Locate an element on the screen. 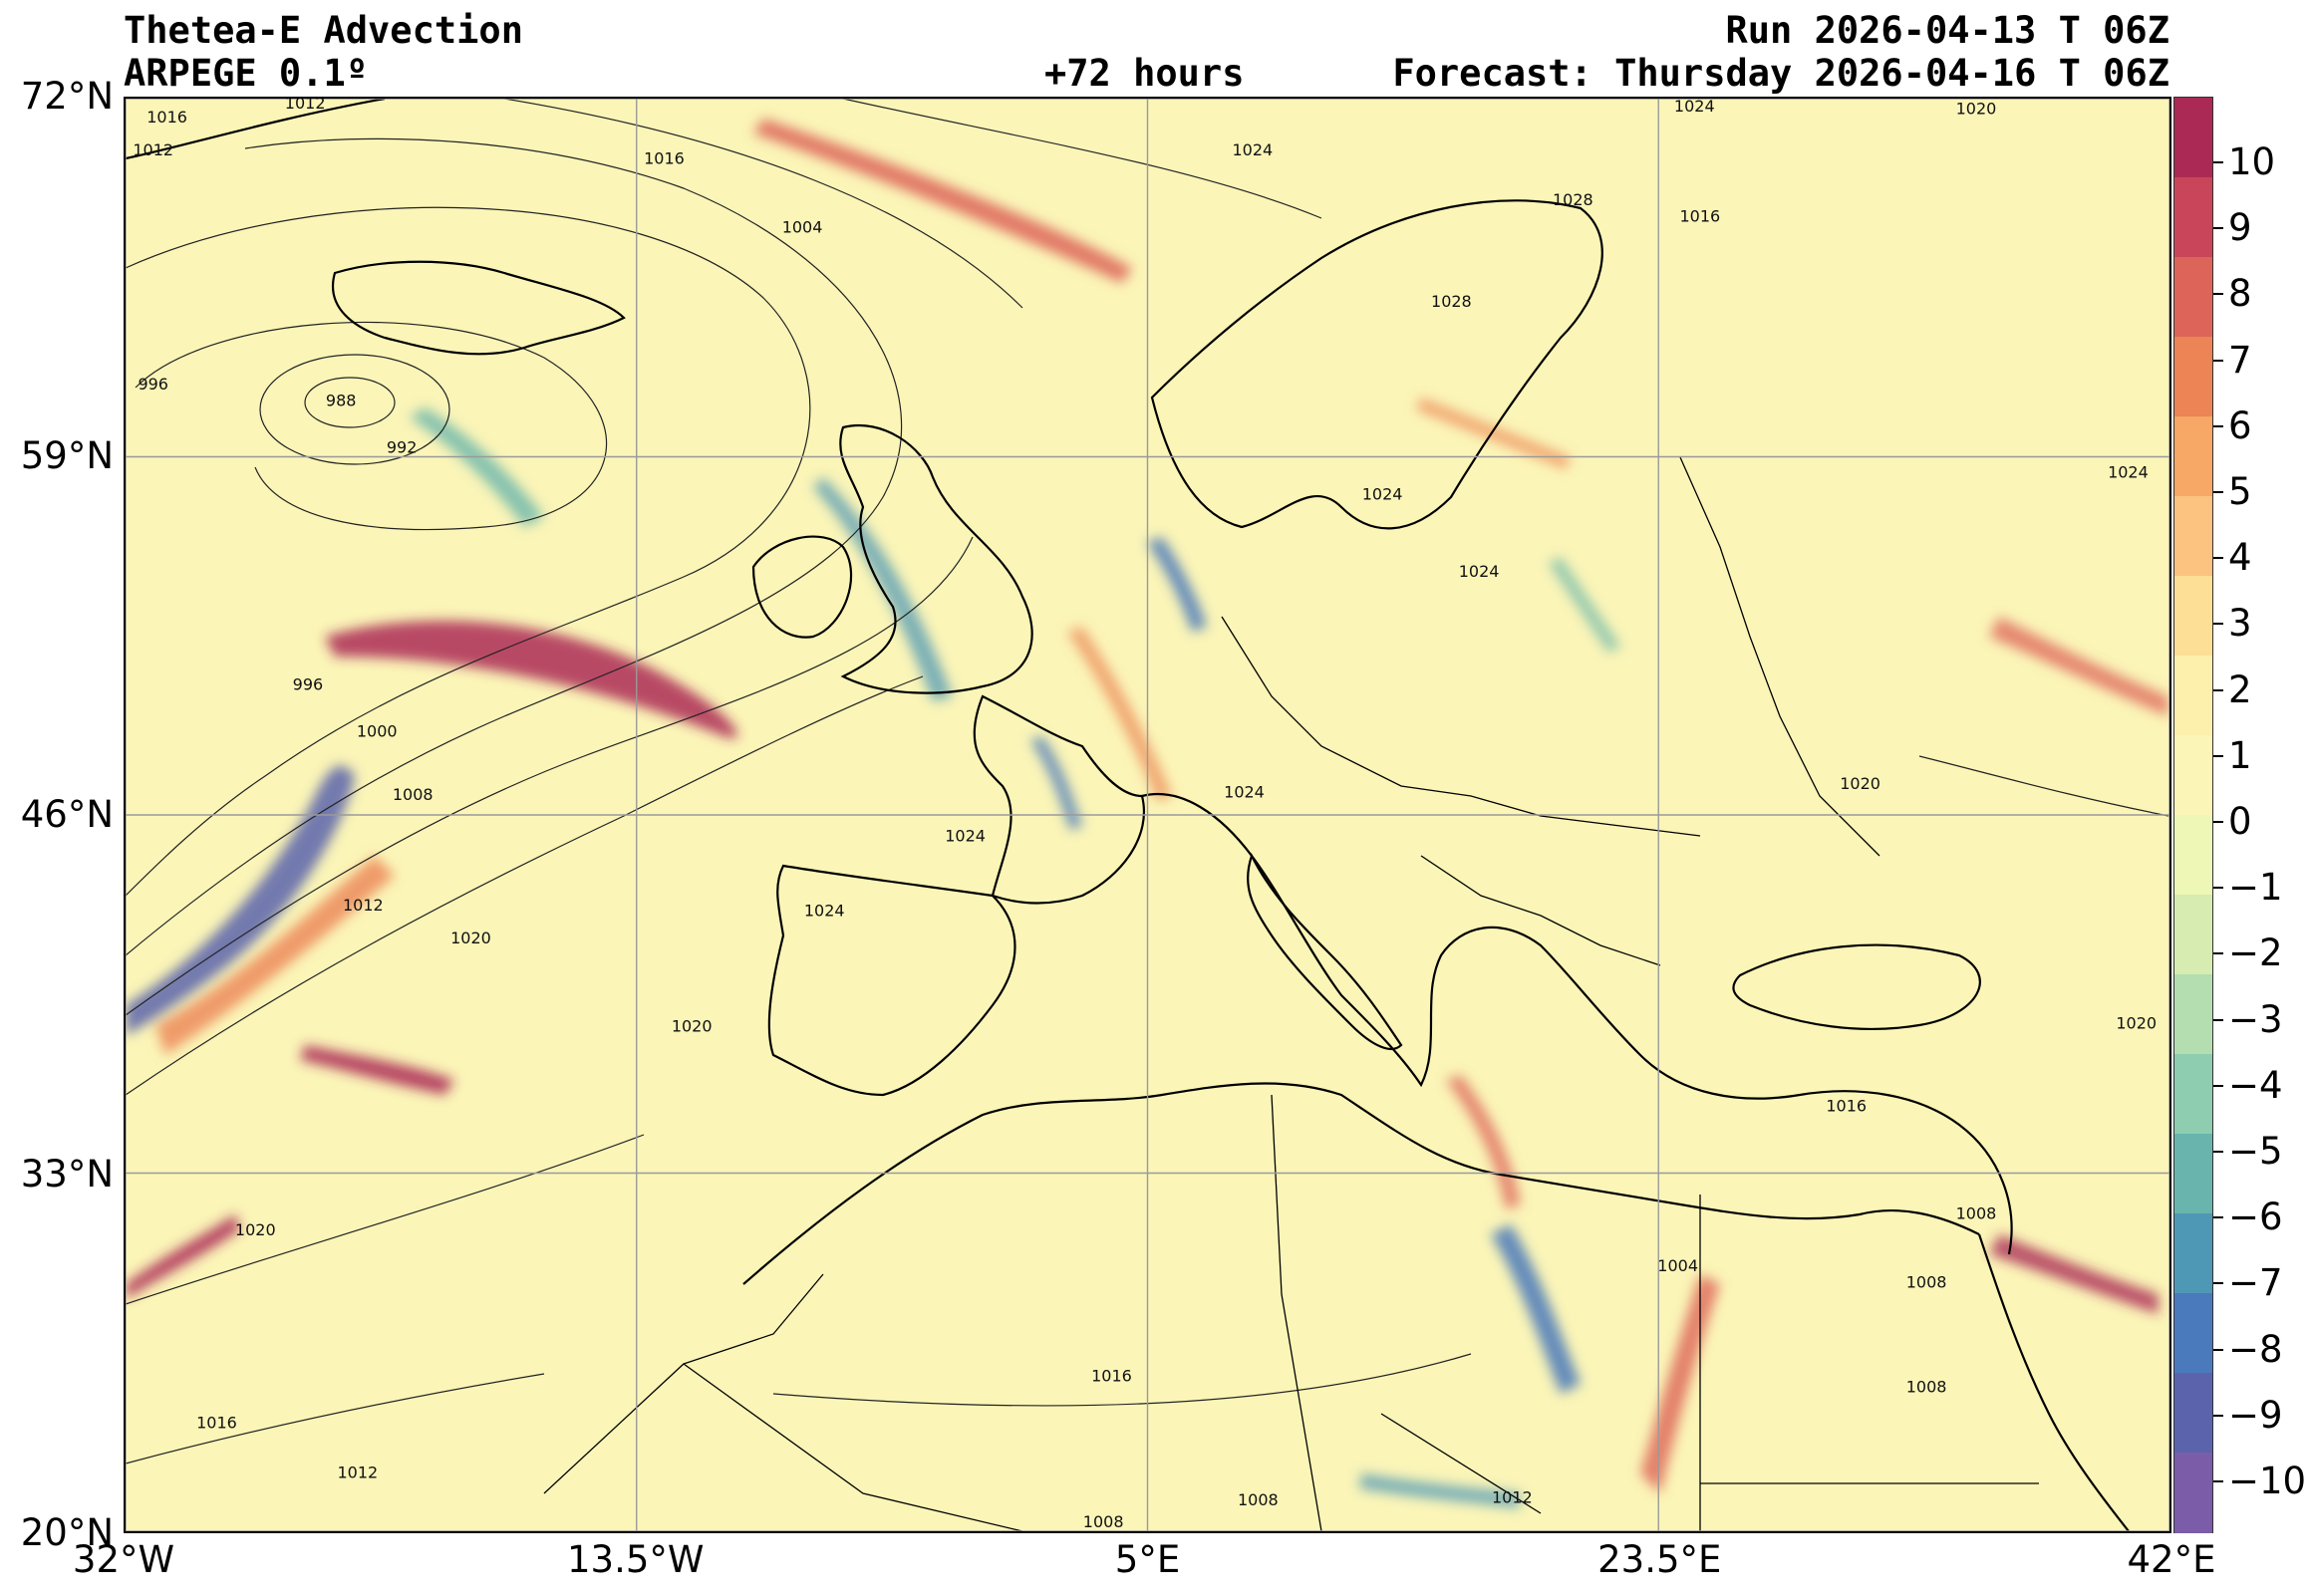 This screenshot has height=1596, width=2312. isobar-label: 1000 is located at coordinates (377, 731).